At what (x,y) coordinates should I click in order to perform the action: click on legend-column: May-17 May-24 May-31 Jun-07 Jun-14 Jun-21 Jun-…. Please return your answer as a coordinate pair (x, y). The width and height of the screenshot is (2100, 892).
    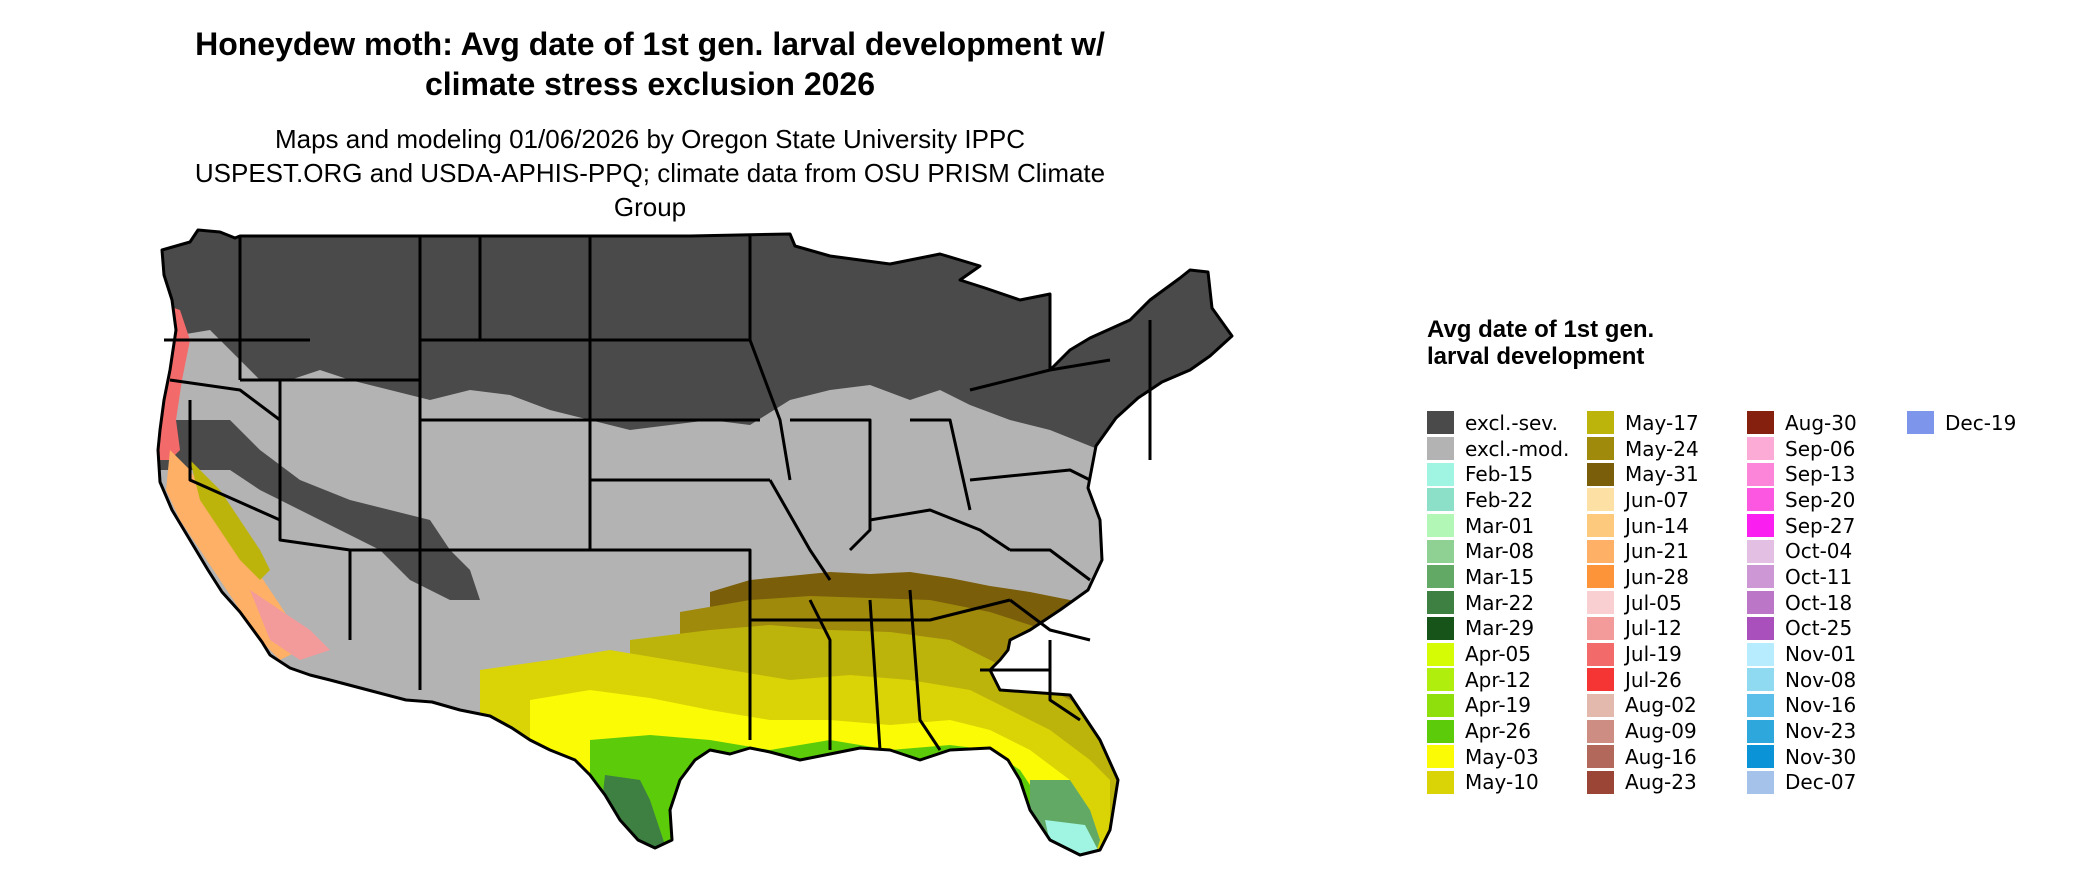
    Looking at the image, I should click on (1717, 602).